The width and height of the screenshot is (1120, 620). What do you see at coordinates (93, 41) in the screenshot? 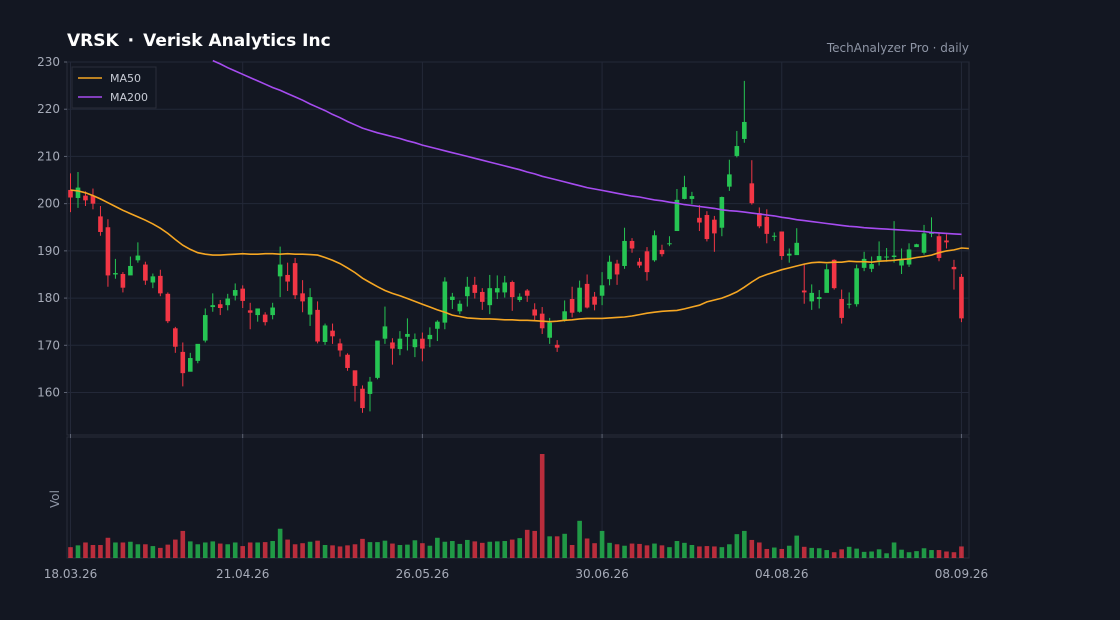
I see `ticker-symbol: VRSK` at bounding box center [93, 41].